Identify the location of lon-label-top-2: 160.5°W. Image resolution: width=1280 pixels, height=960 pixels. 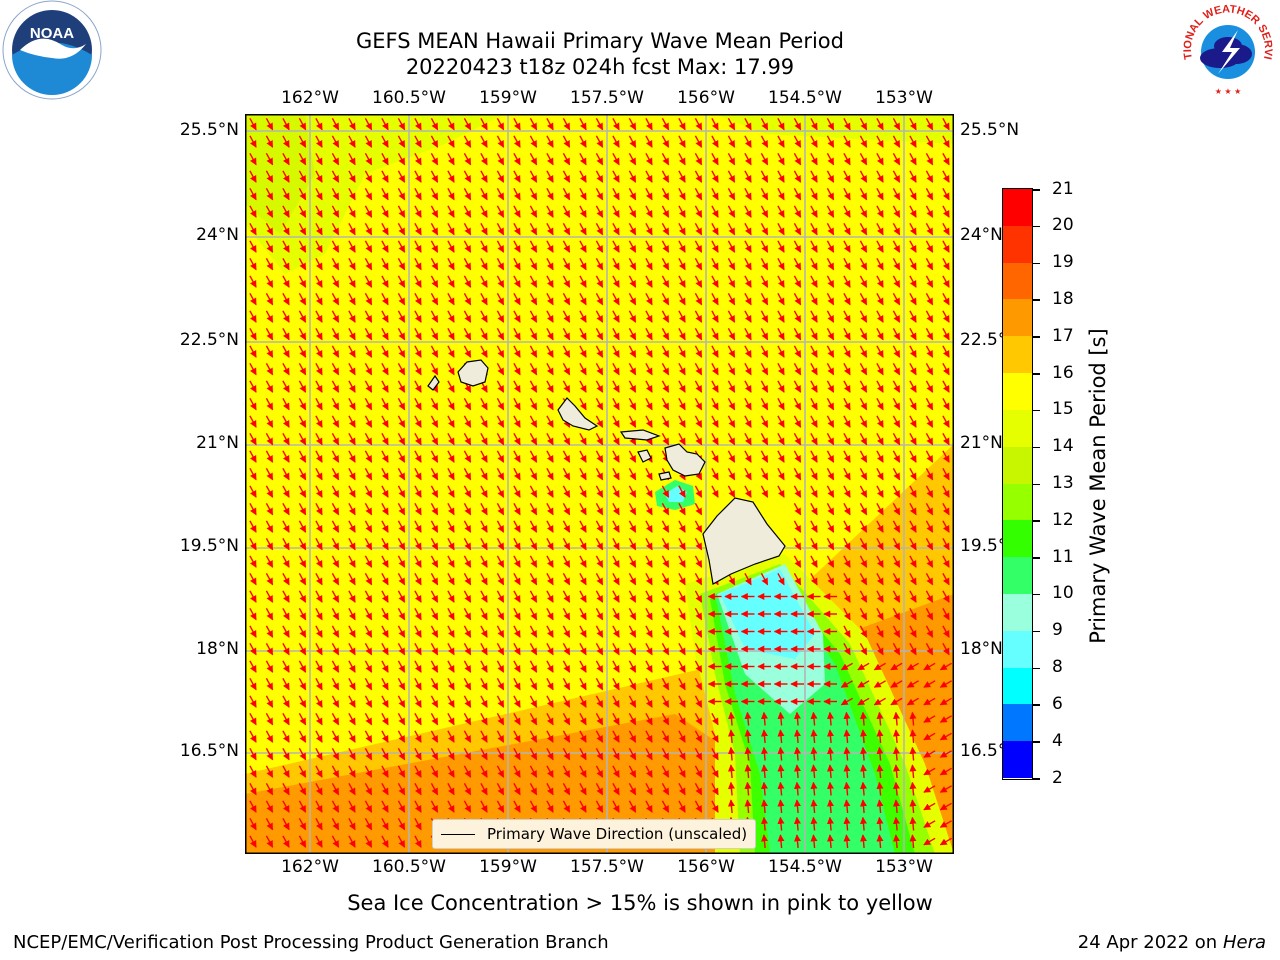
(409, 98).